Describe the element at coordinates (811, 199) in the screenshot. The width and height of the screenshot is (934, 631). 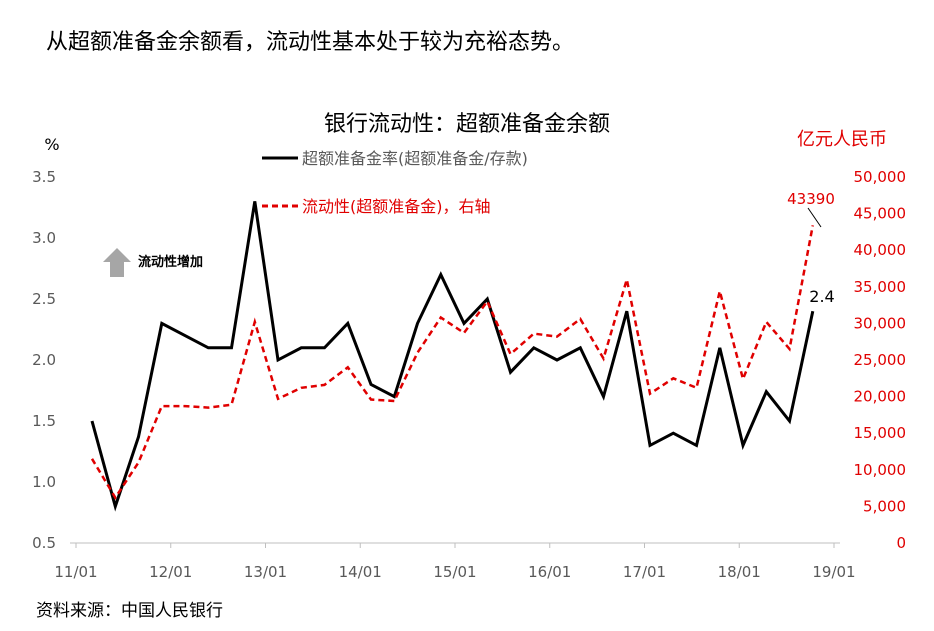
I see `last-red-value-label: 43390` at that location.